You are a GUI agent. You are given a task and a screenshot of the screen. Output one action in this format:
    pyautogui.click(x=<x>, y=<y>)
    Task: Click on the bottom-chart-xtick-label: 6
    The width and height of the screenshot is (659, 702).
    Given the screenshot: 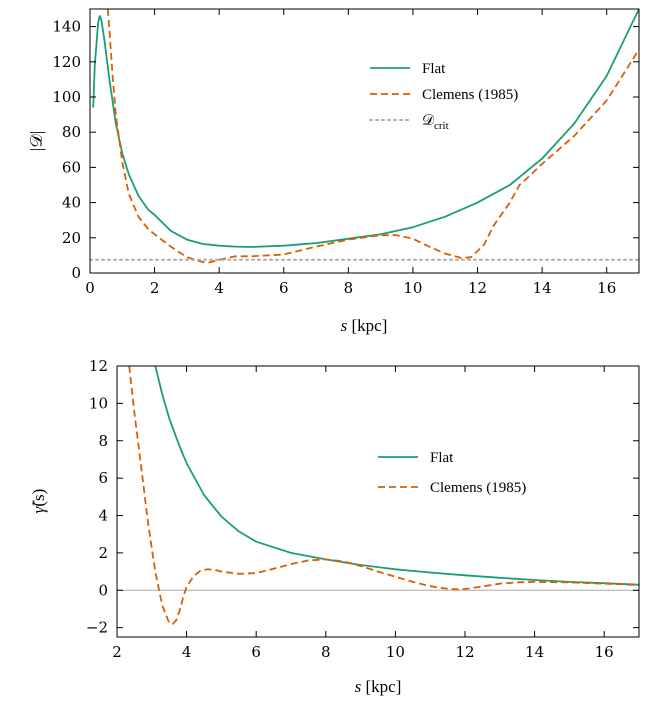 What is the action you would take?
    pyautogui.click(x=256, y=652)
    